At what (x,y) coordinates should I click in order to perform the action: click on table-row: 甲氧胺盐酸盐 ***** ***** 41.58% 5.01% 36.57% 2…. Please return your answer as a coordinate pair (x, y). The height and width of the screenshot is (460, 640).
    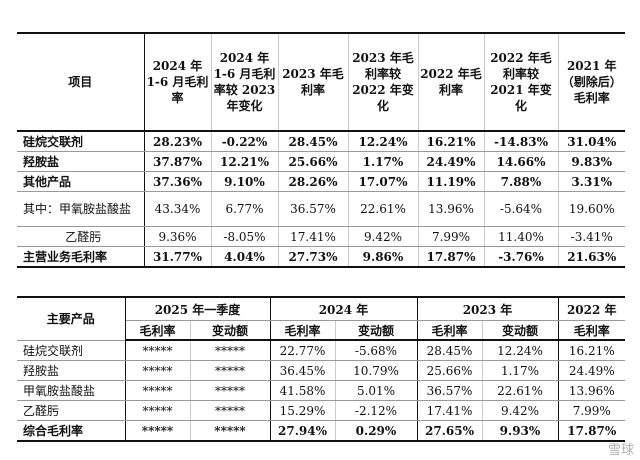
    Looking at the image, I should click on (321, 390).